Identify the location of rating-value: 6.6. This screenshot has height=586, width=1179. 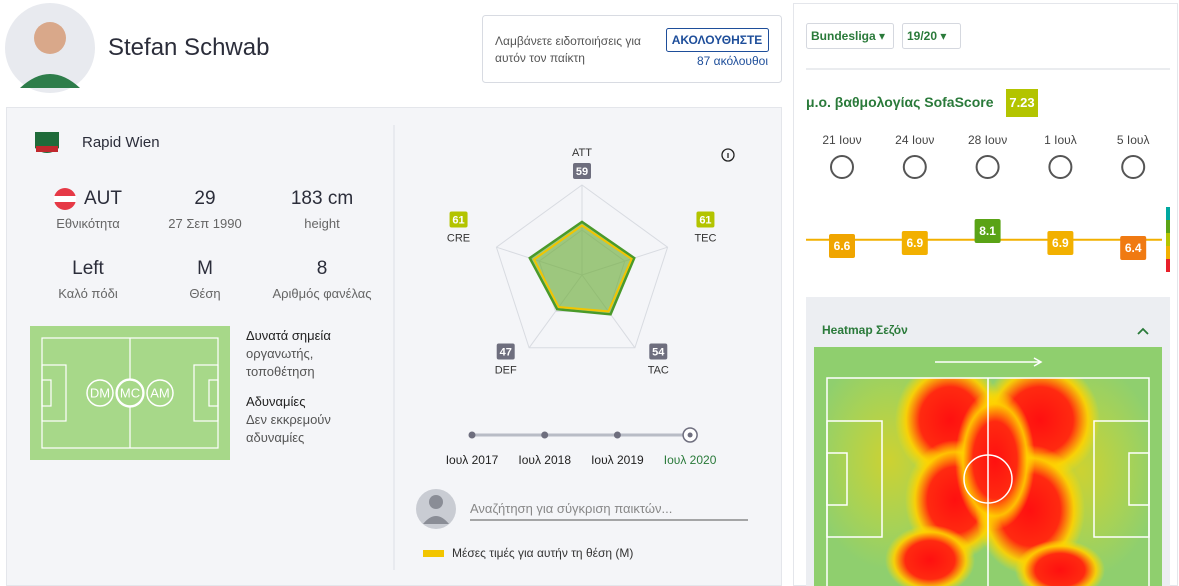
(842, 246).